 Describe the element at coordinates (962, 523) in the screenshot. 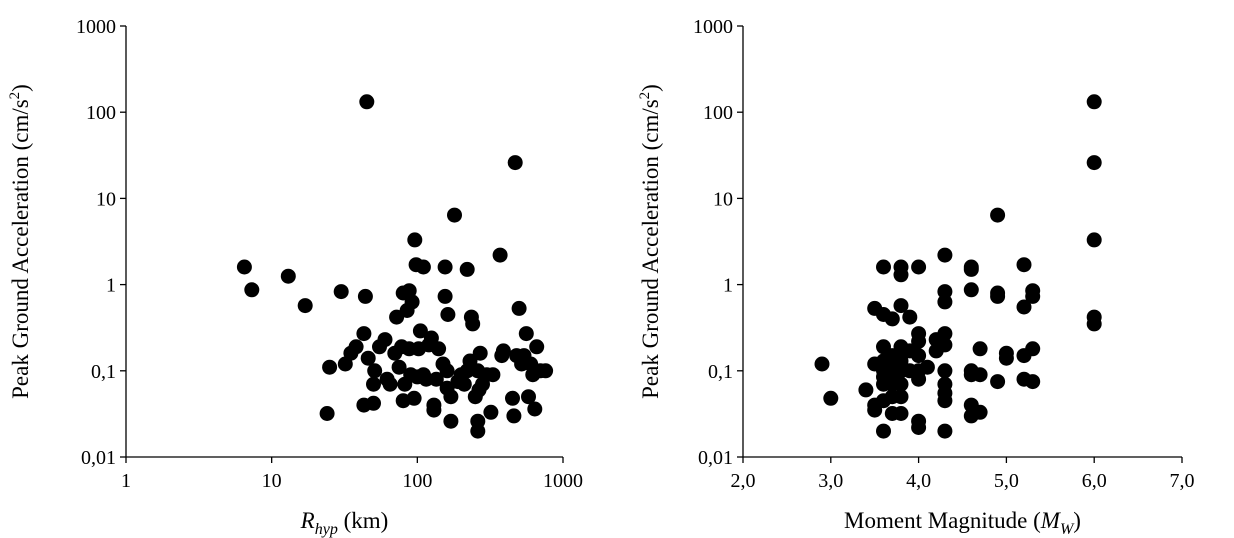

I see `x-axis-label: Moment Magnitude (MW)` at that location.